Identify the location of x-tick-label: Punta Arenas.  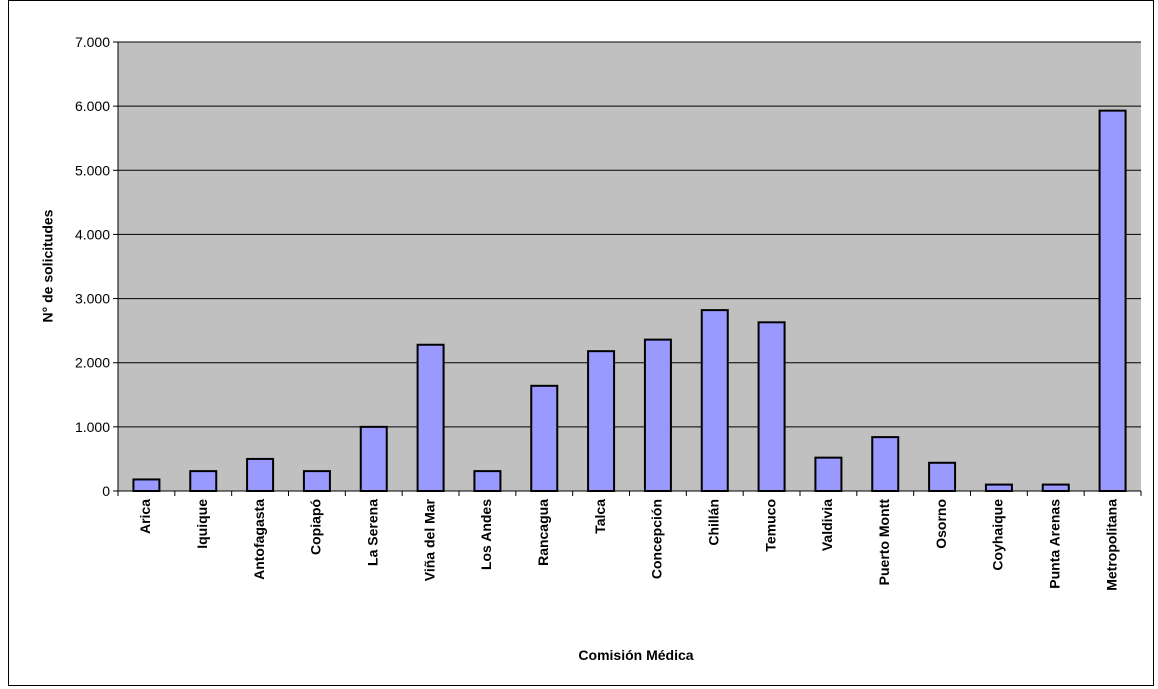
(1054, 544).